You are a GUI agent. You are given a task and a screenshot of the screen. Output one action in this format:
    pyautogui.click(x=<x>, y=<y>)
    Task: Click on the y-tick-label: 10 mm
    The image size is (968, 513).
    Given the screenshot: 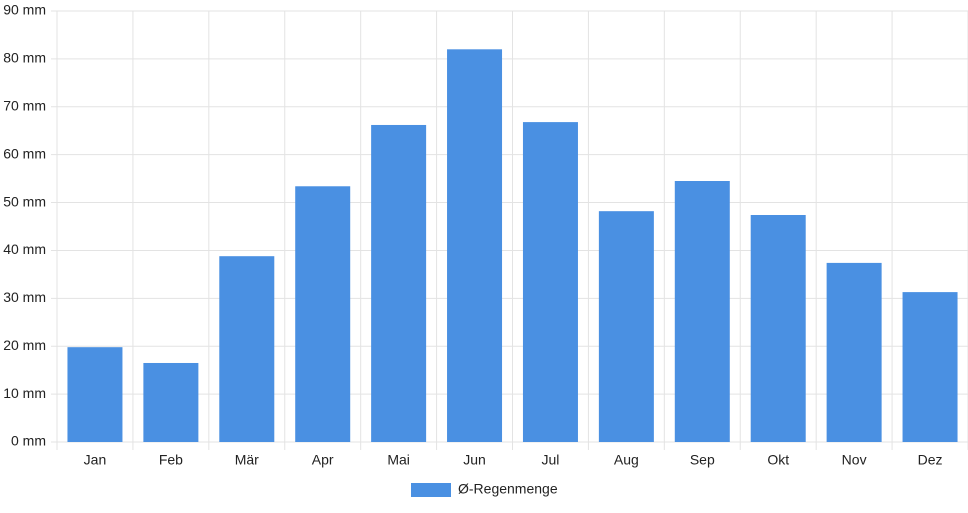 What is the action you would take?
    pyautogui.click(x=24, y=393)
    